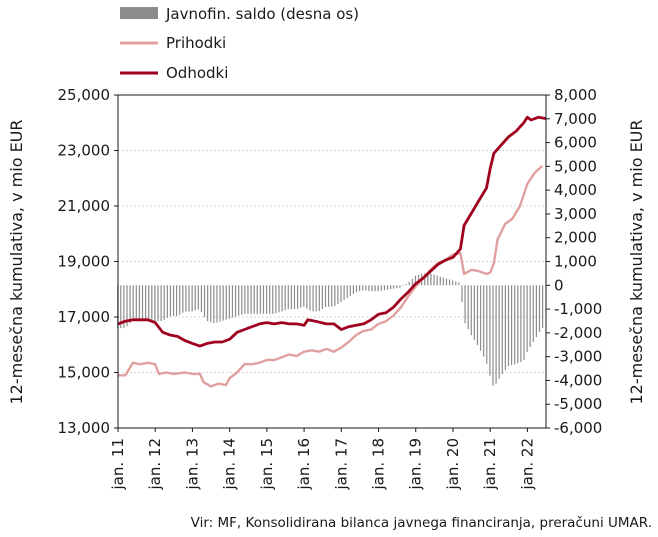 The width and height of the screenshot is (658, 537). What do you see at coordinates (84, 151) in the screenshot?
I see `y-tick-label-left: 23,000` at bounding box center [84, 151].